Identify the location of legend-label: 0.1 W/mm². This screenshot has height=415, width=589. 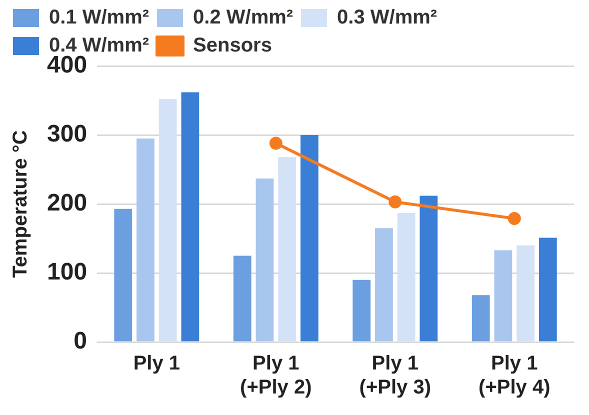
(99, 17).